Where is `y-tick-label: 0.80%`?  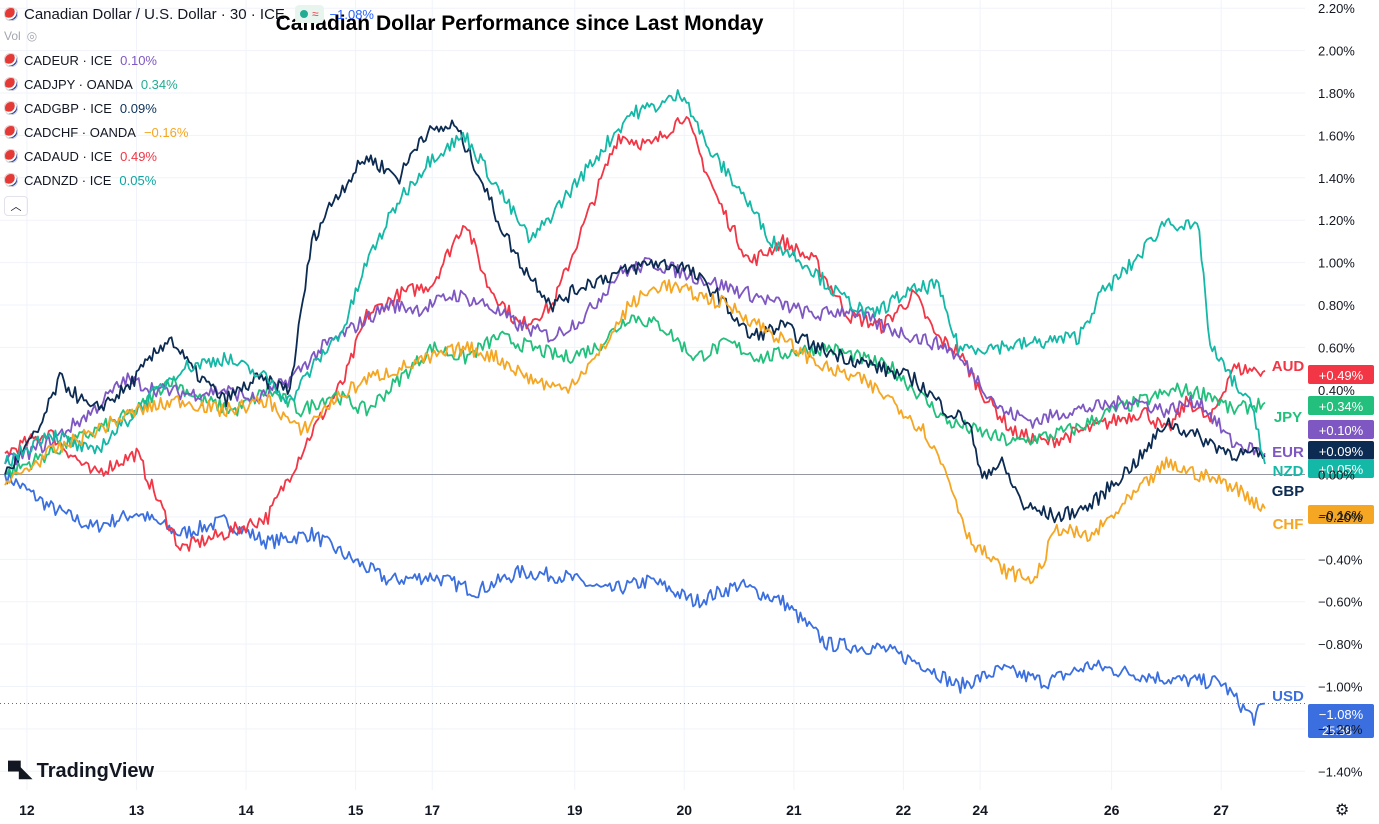 y-tick-label: 0.80% is located at coordinates (1336, 305).